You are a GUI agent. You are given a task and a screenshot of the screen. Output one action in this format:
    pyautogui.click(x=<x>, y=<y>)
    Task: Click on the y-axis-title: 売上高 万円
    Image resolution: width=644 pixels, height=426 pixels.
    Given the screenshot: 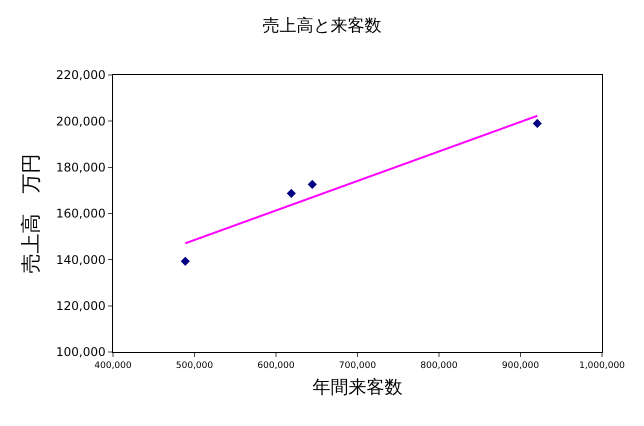 What is the action you would take?
    pyautogui.click(x=30, y=214)
    